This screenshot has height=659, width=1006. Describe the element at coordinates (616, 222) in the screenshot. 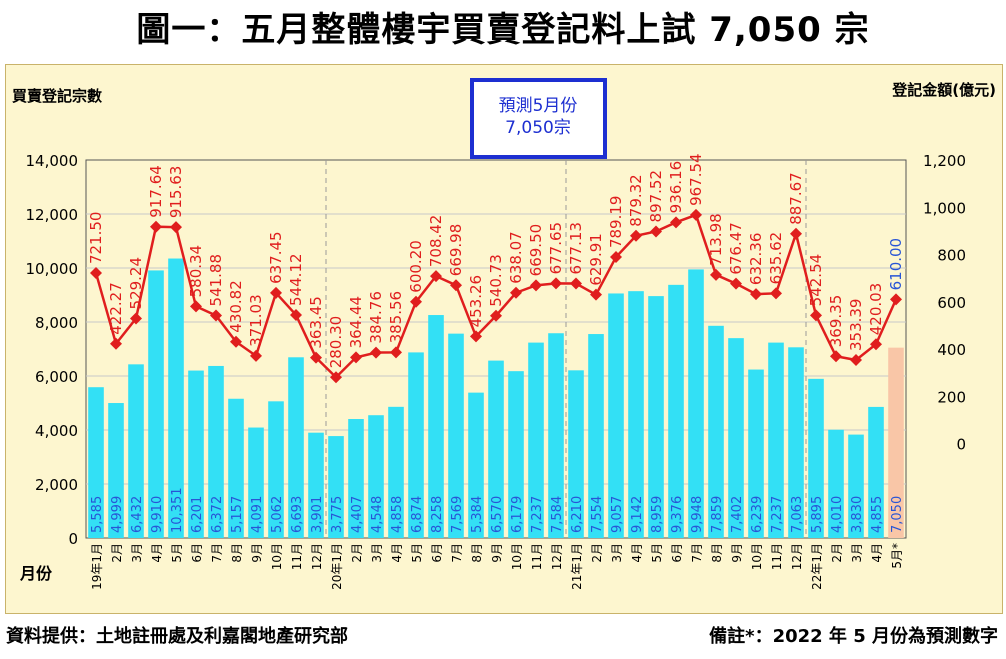

I see `line-value-label: 789.19` at that location.